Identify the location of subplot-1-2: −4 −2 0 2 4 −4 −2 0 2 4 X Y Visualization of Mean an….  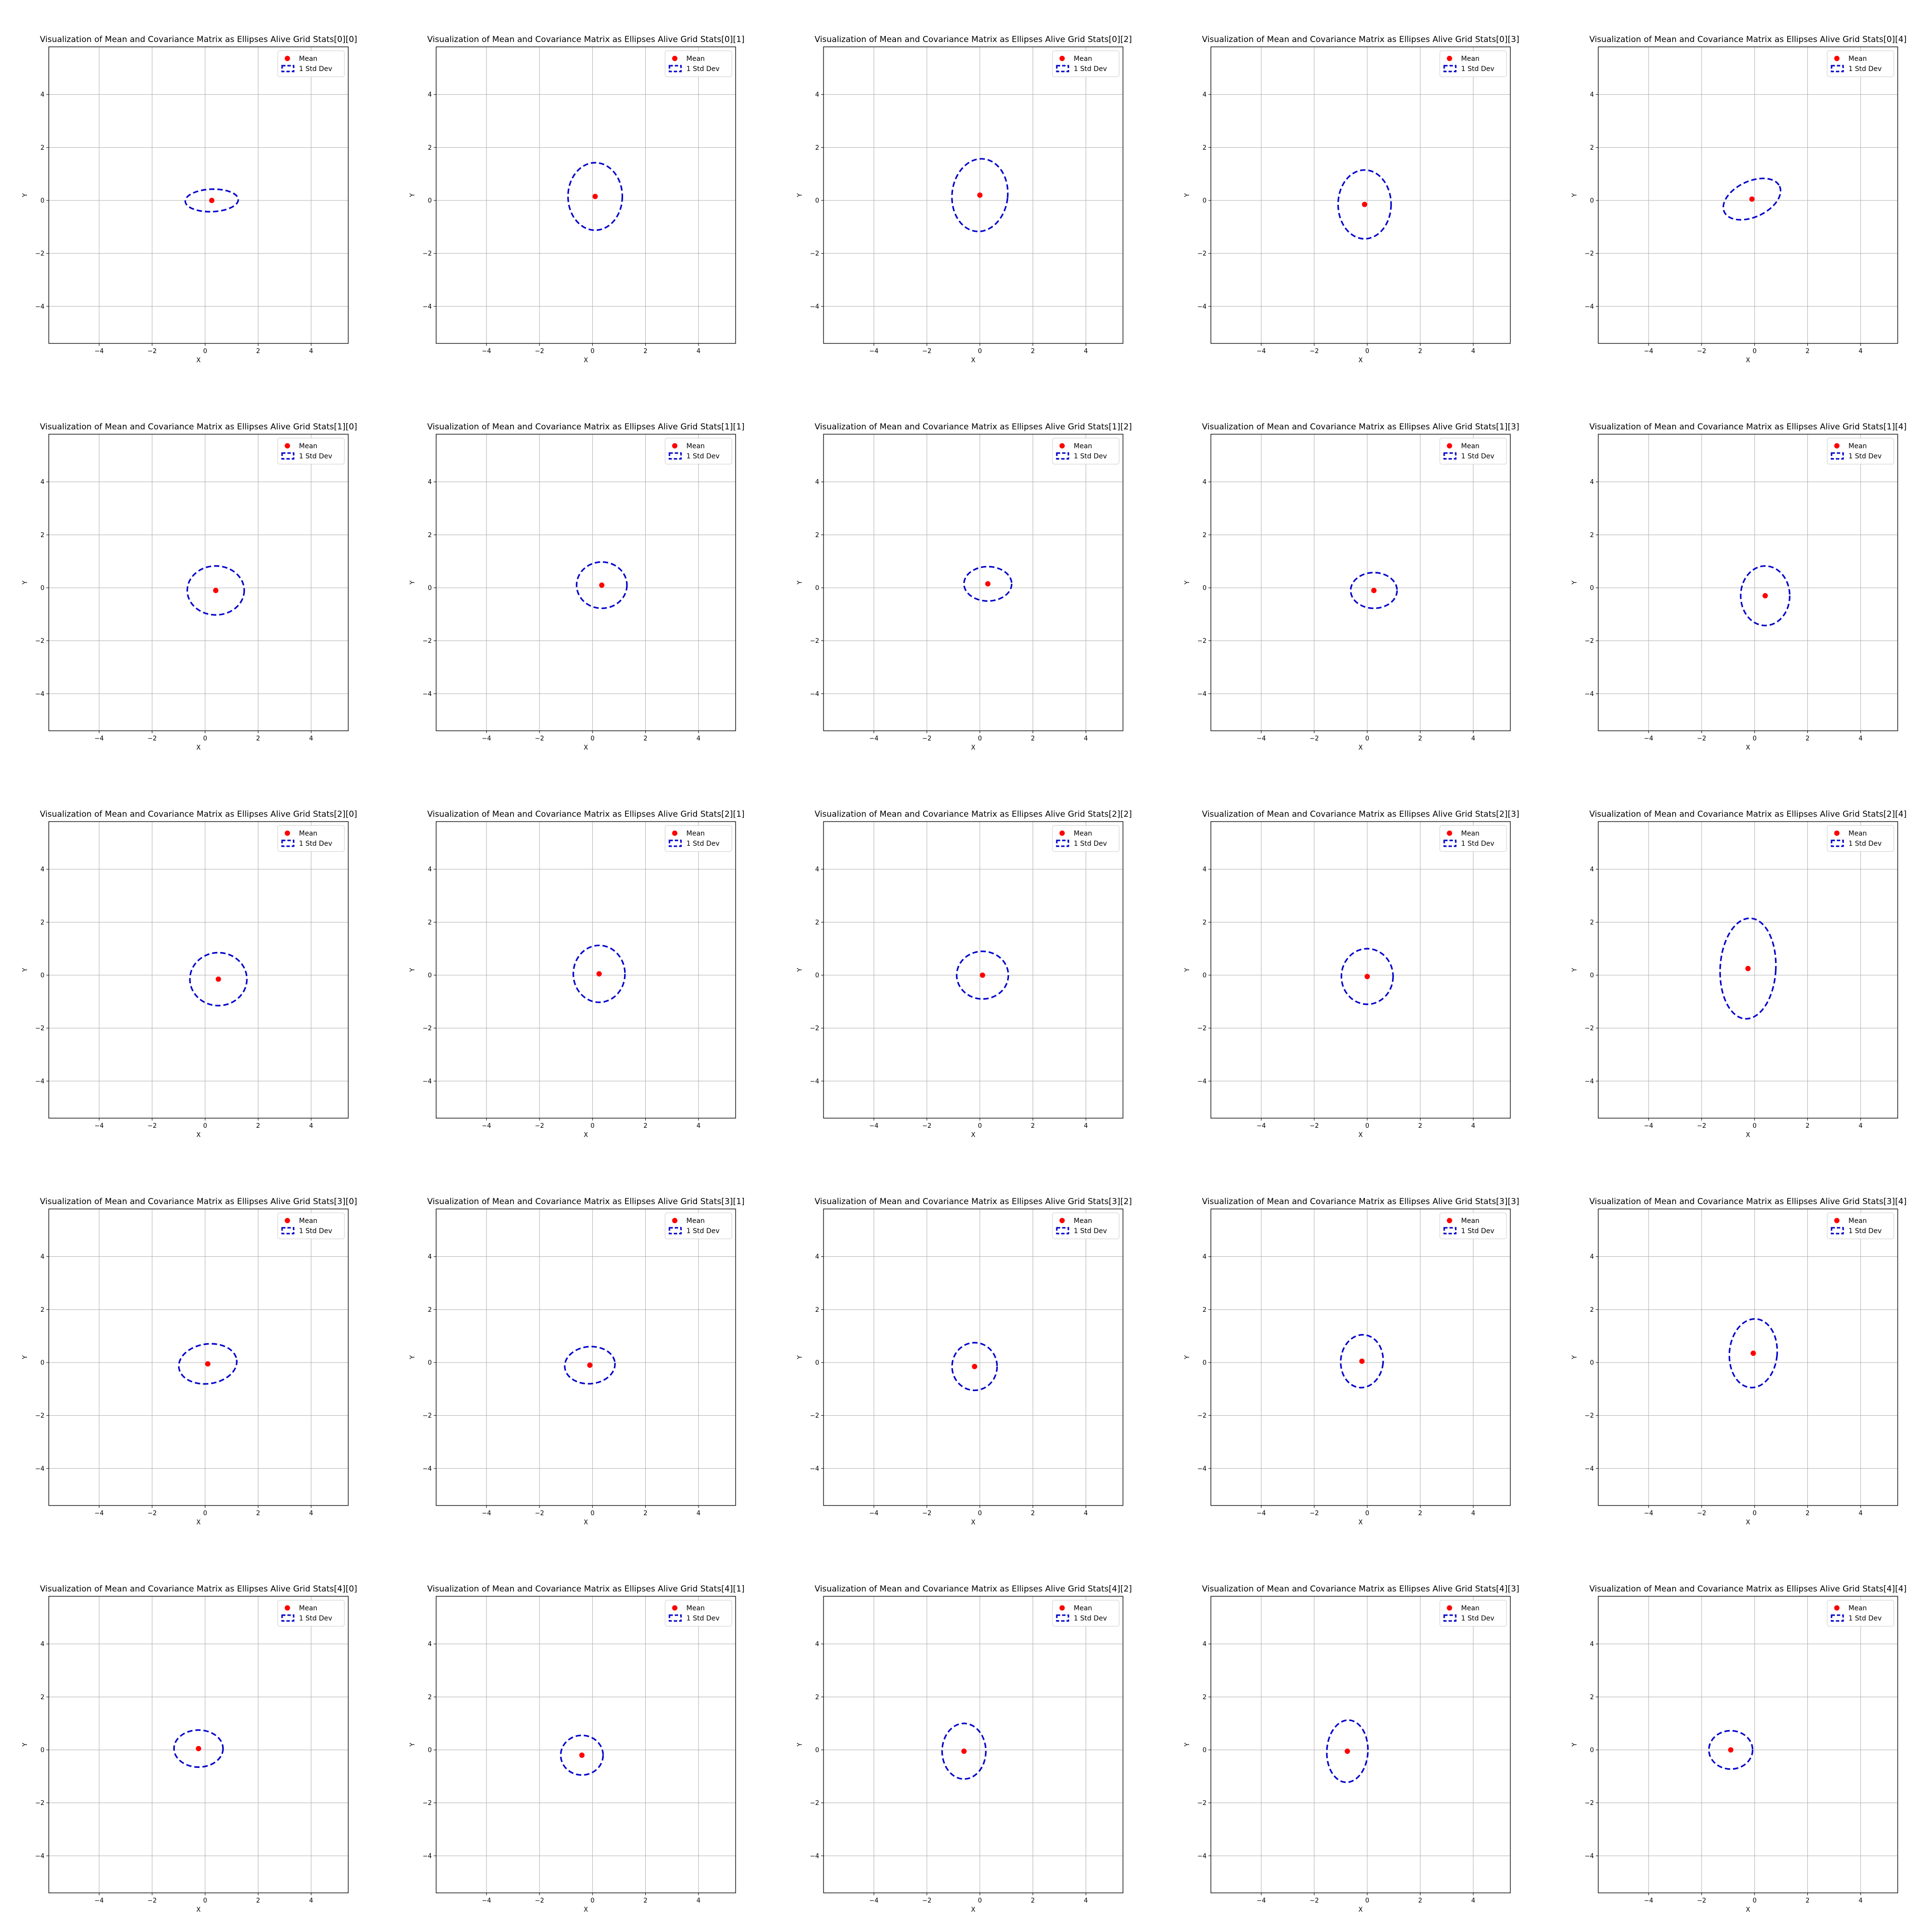
(964, 587).